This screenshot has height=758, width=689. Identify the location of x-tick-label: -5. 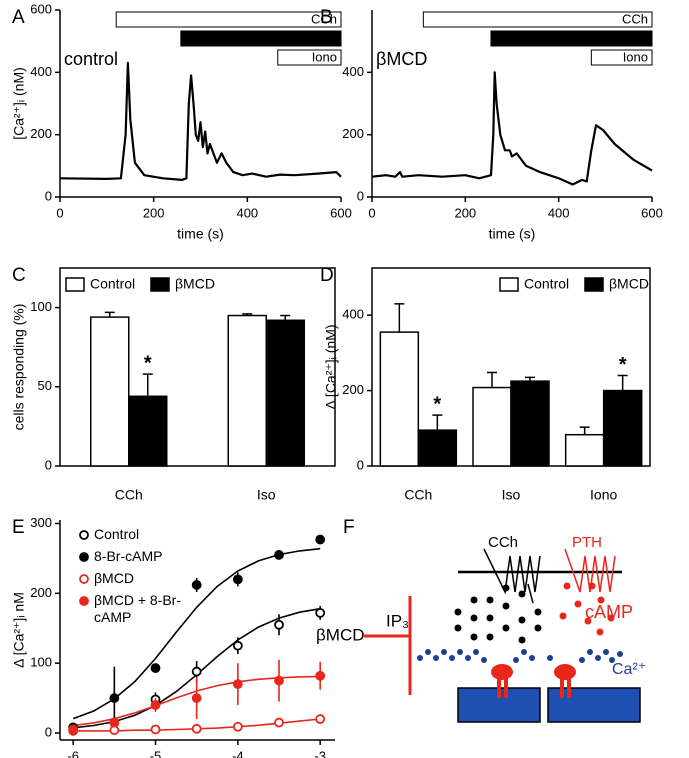
(156, 753).